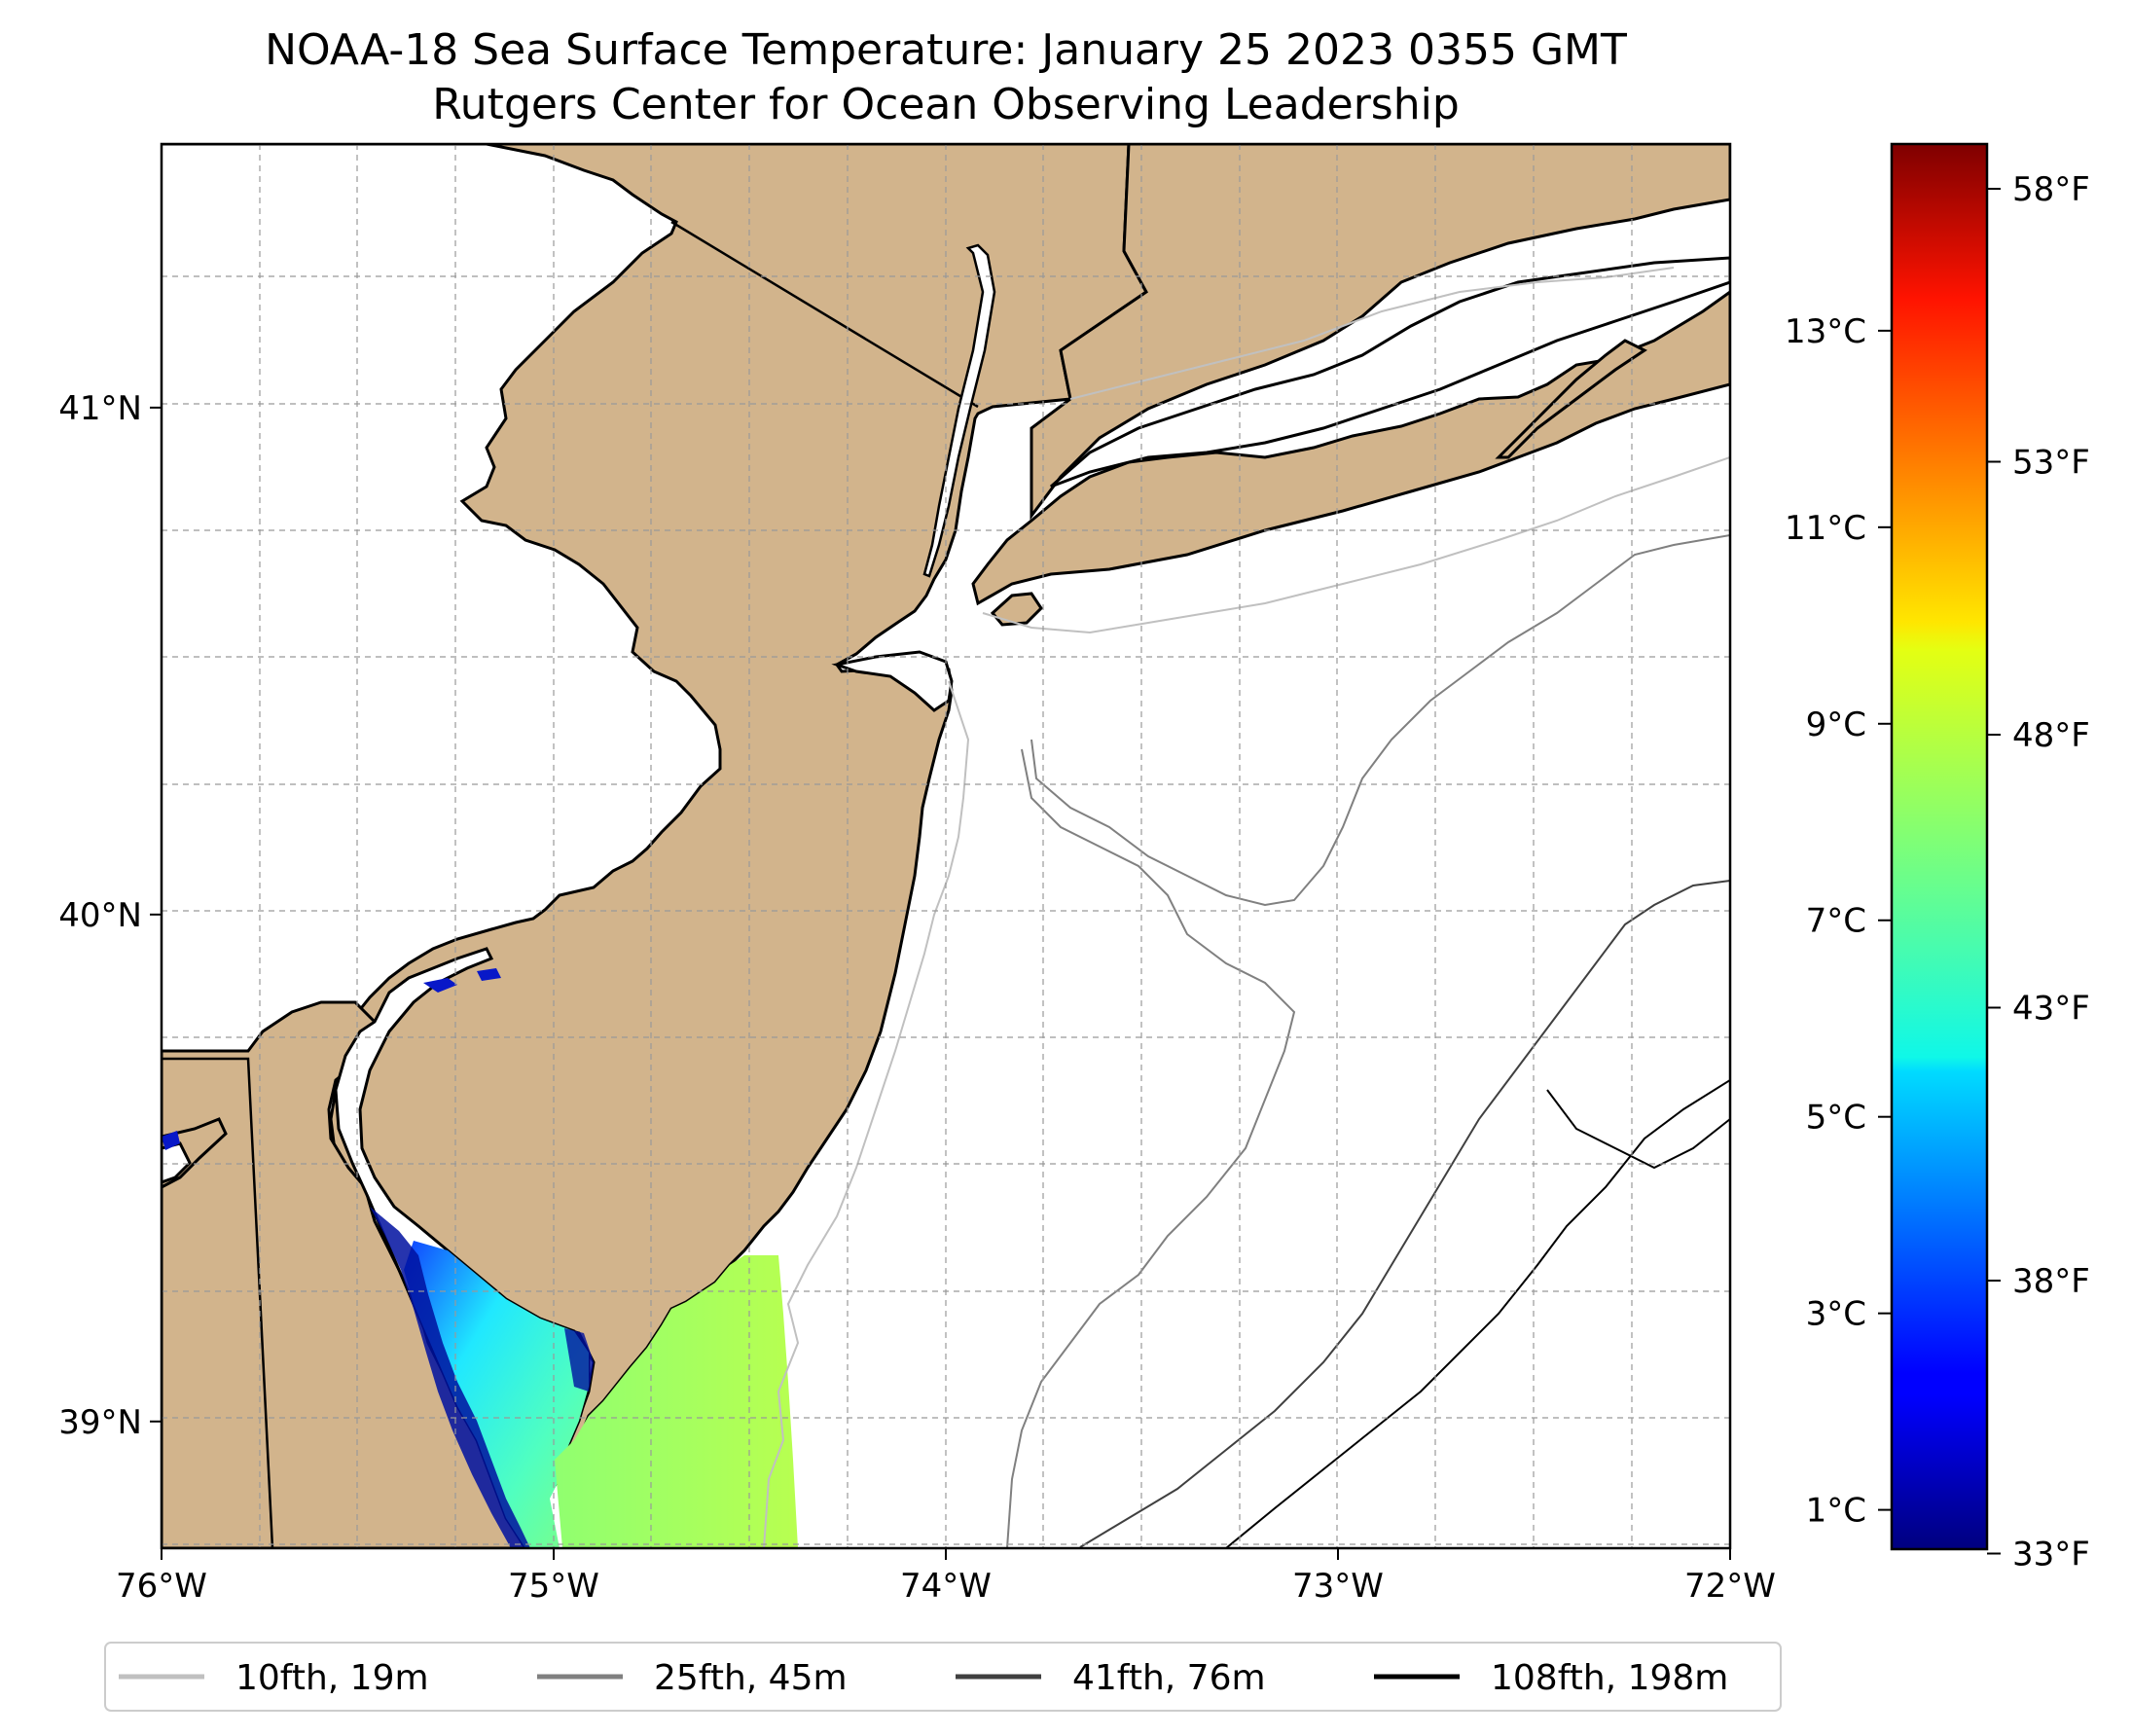 The width and height of the screenshot is (2132, 1736). What do you see at coordinates (2051, 1554) in the screenshot?
I see `fahrenheit-tick-label: 33°F` at bounding box center [2051, 1554].